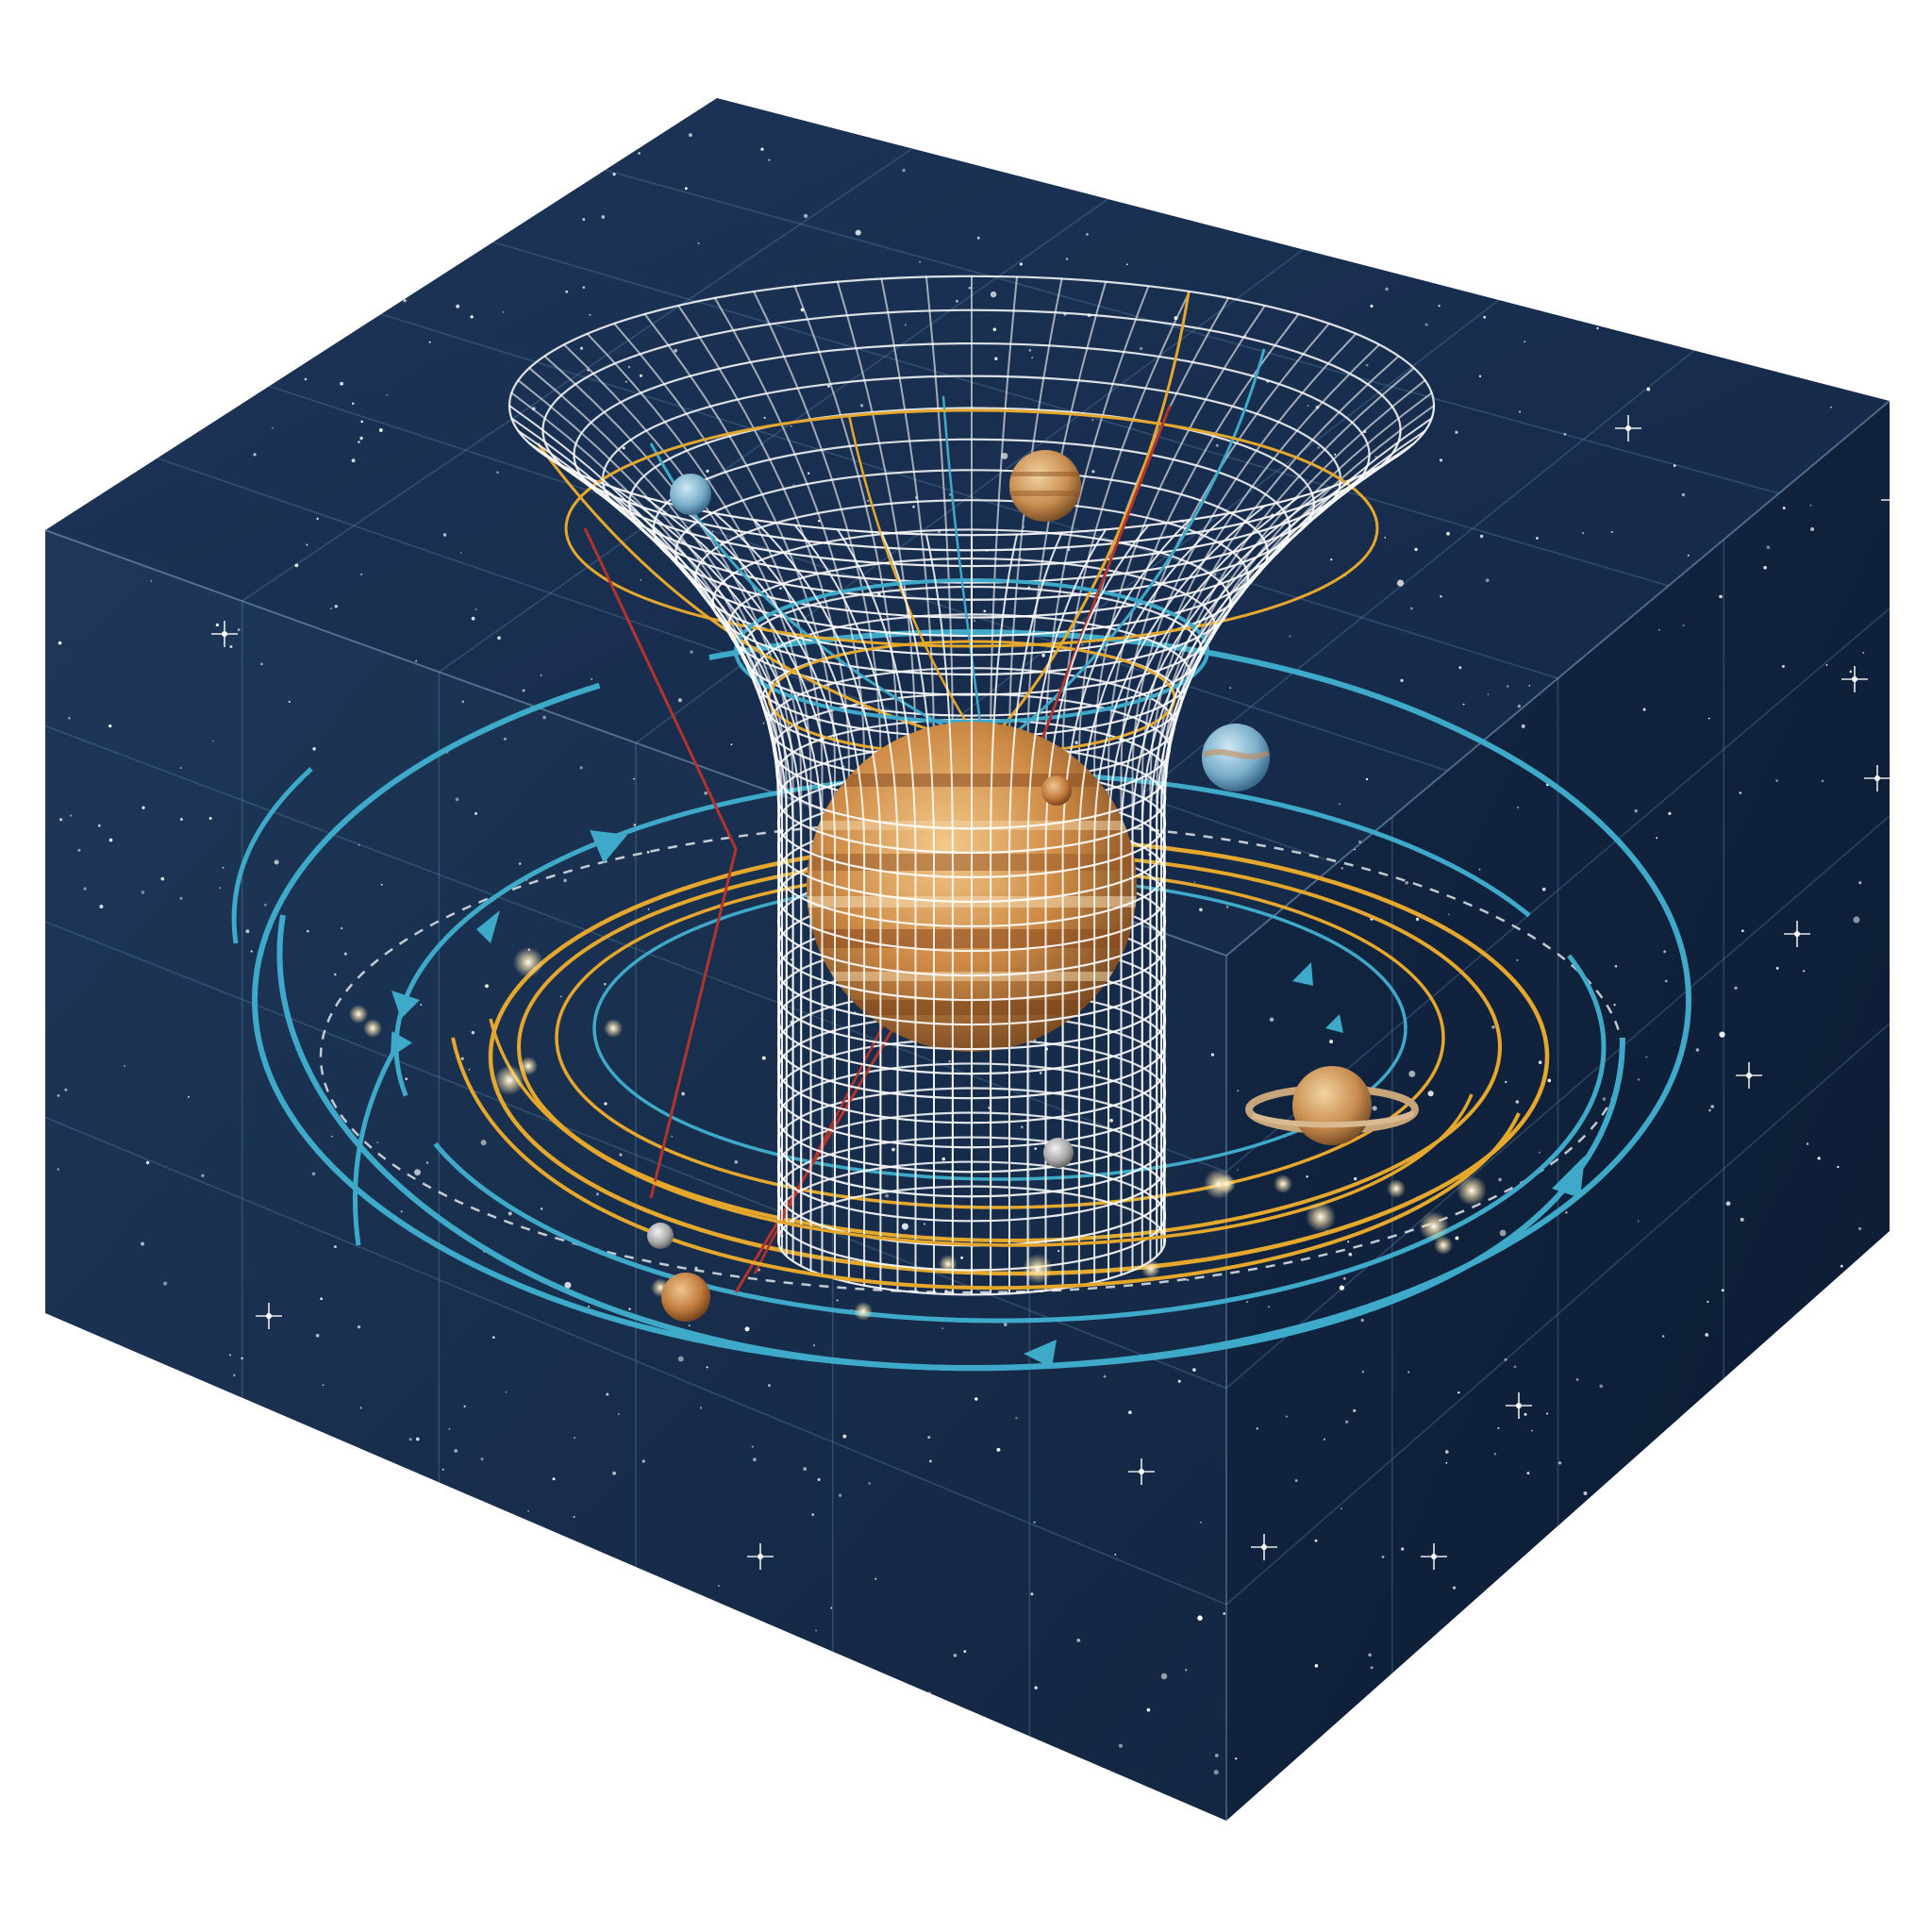  Describe the element at coordinates (1236, 757) in the screenshot. I see `blue-moon-icon` at that location.